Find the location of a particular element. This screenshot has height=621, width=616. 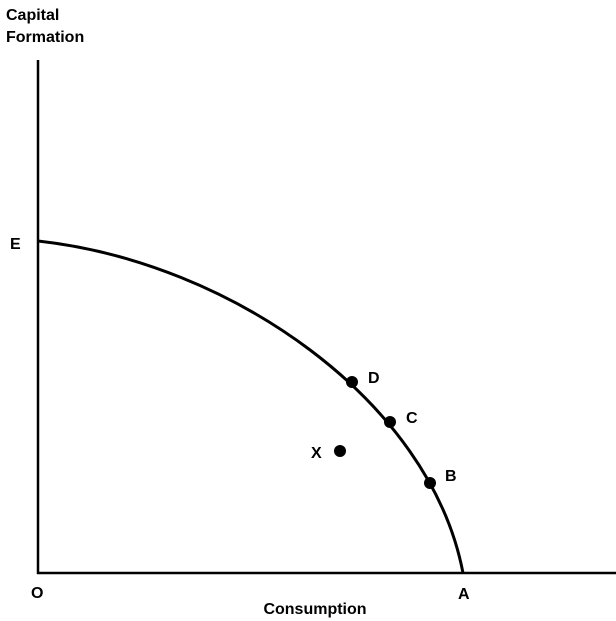

x-axis-label: Consumption is located at coordinates (314, 609).